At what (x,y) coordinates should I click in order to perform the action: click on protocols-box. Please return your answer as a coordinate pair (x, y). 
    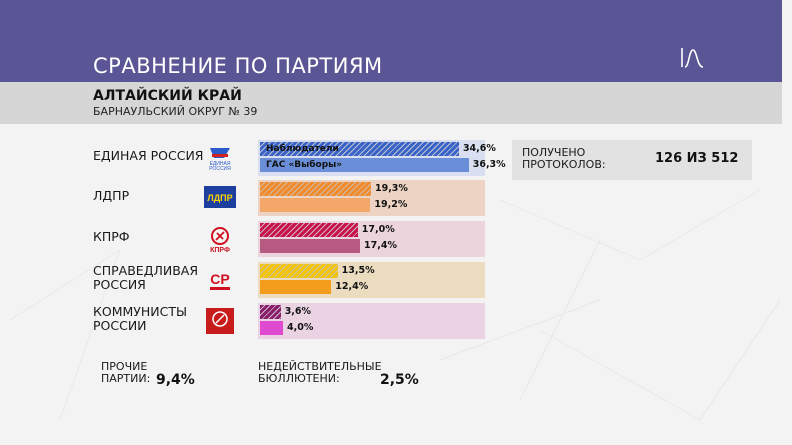
    Looking at the image, I should click on (632, 160).